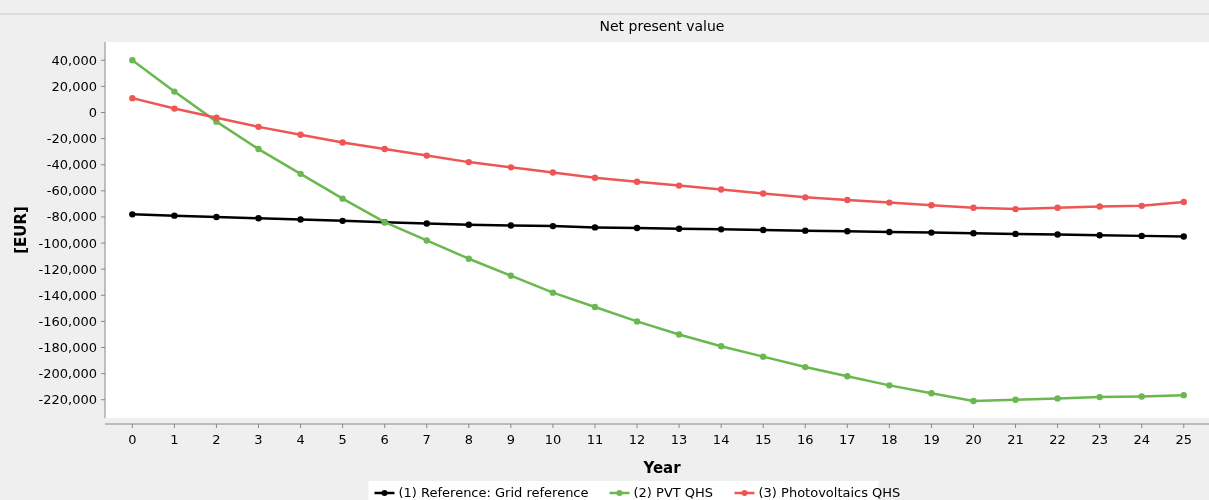 This screenshot has width=1209, height=500. Describe the element at coordinates (71, 165) in the screenshot. I see `y-tick-label: -40,000` at that location.